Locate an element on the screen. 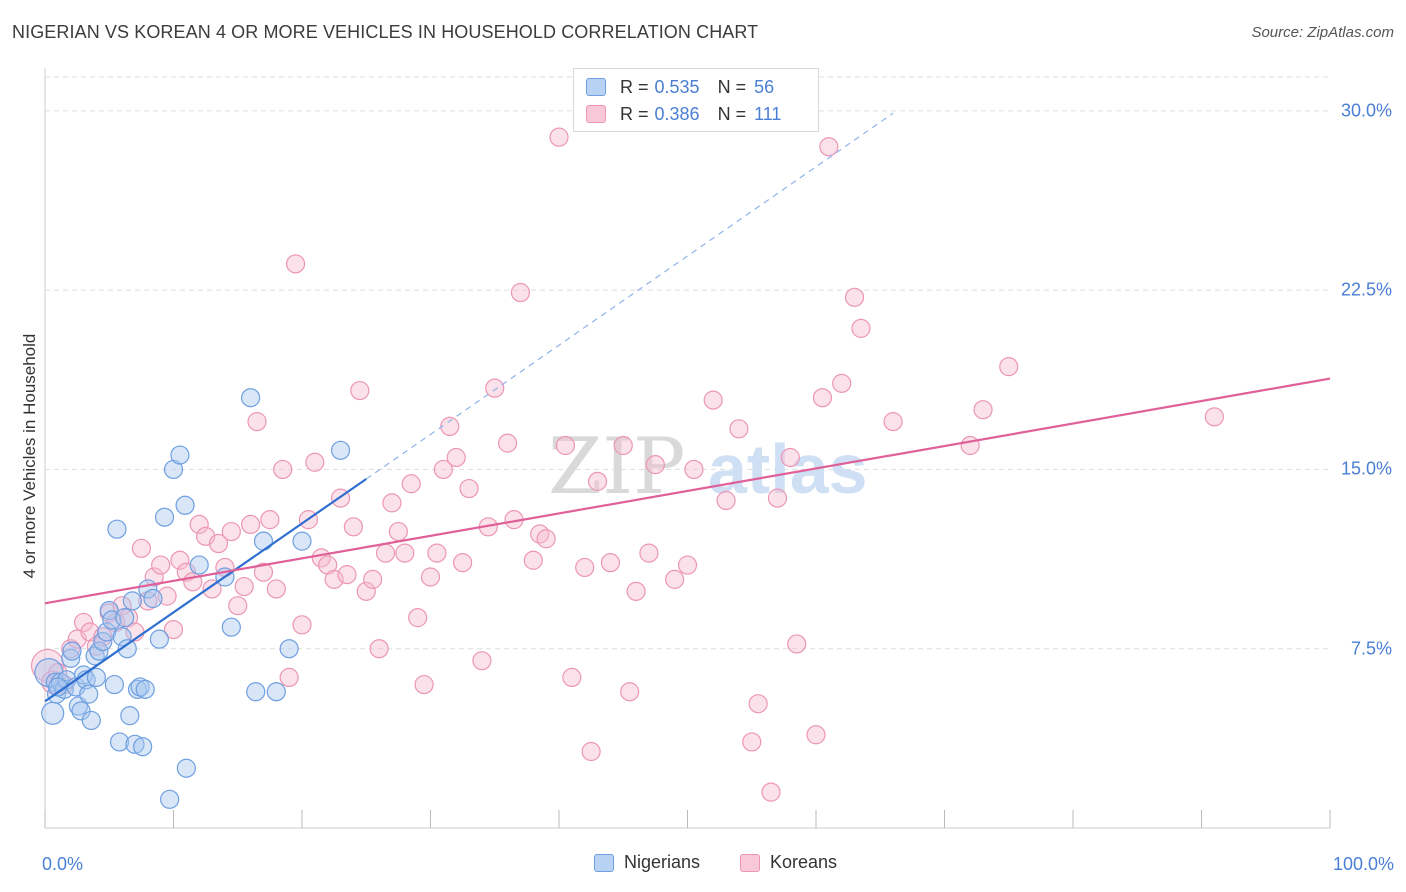  legend-row-koreans: R = 0.386 N = 111 is located at coordinates (683, 114).